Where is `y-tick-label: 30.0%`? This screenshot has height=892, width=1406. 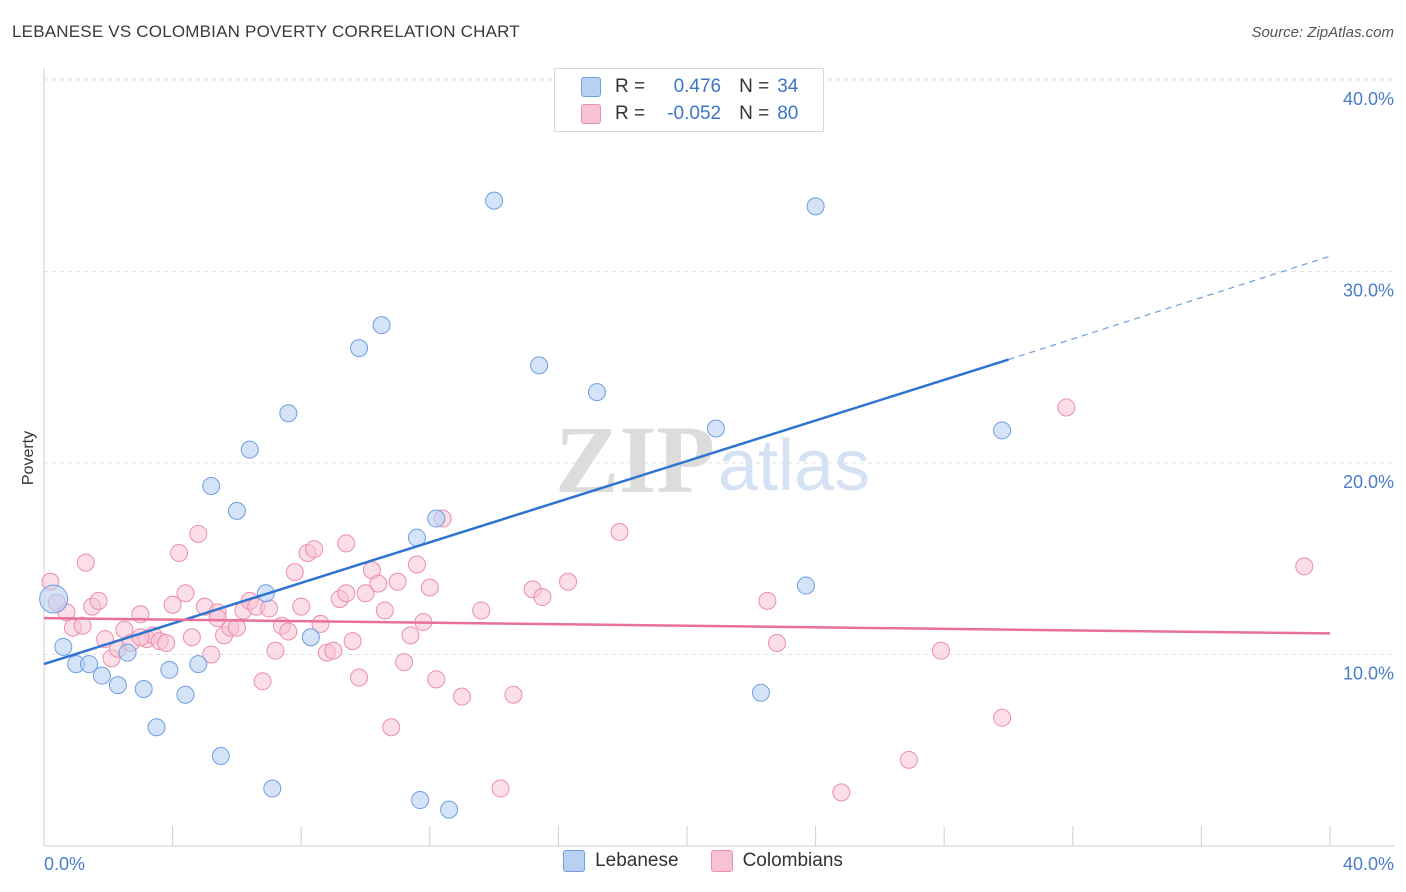
y-tick-label: 30.0% is located at coordinates (1368, 291).